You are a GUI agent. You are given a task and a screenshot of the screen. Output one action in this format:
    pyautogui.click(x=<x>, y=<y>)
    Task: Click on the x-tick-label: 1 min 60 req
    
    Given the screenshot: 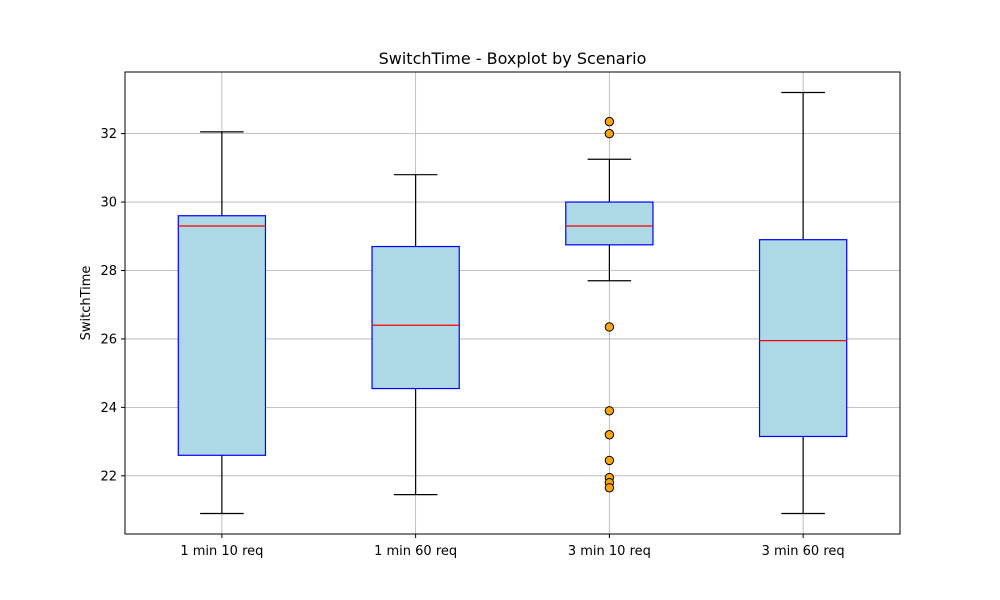 What is the action you would take?
    pyautogui.click(x=415, y=551)
    